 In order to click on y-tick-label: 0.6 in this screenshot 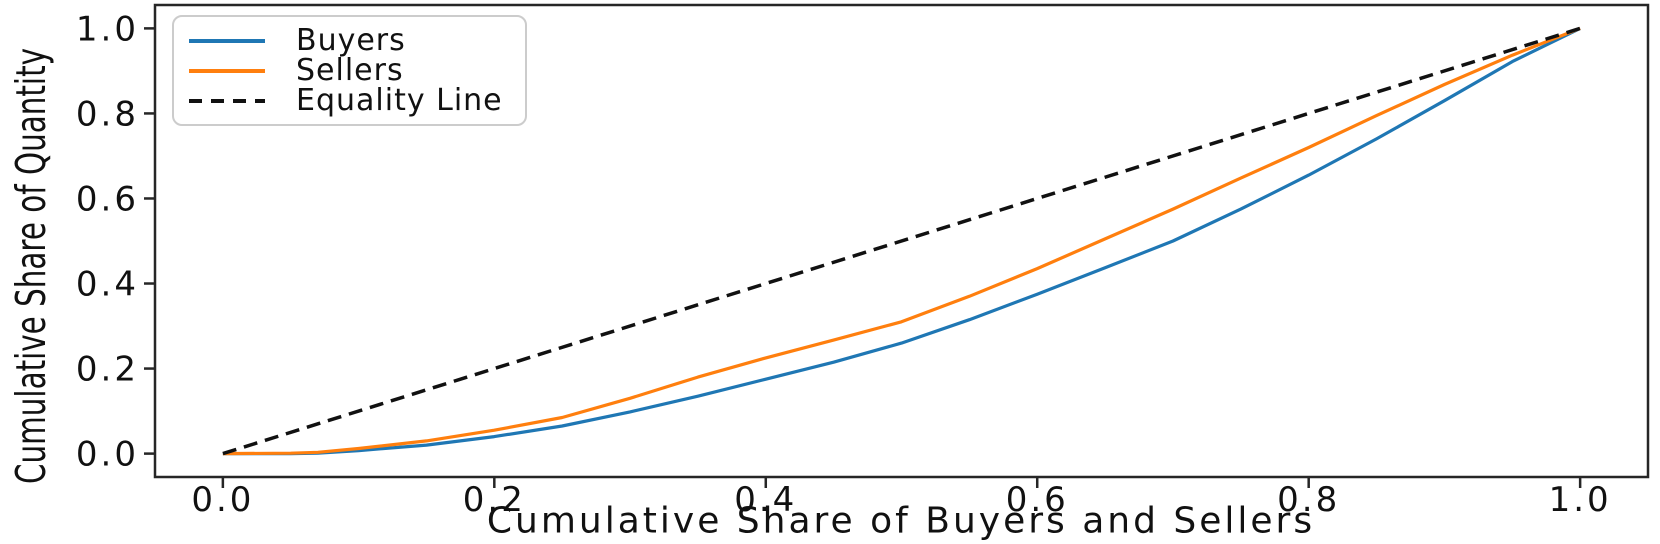, I will do `click(107, 199)`.